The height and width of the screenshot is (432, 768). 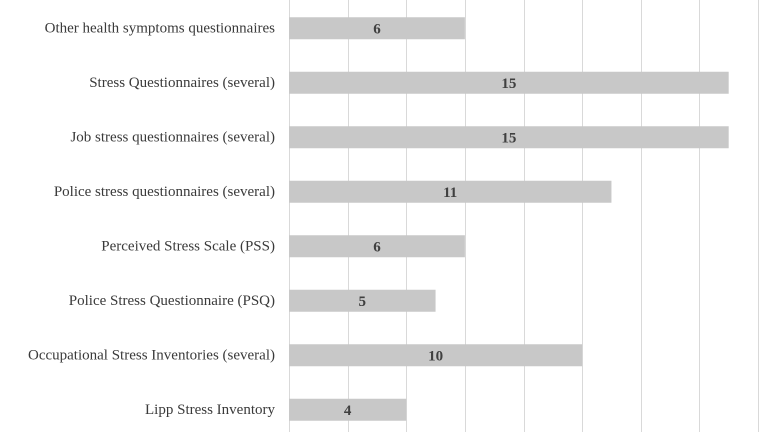 I want to click on value-label-5: 5, so click(x=363, y=302).